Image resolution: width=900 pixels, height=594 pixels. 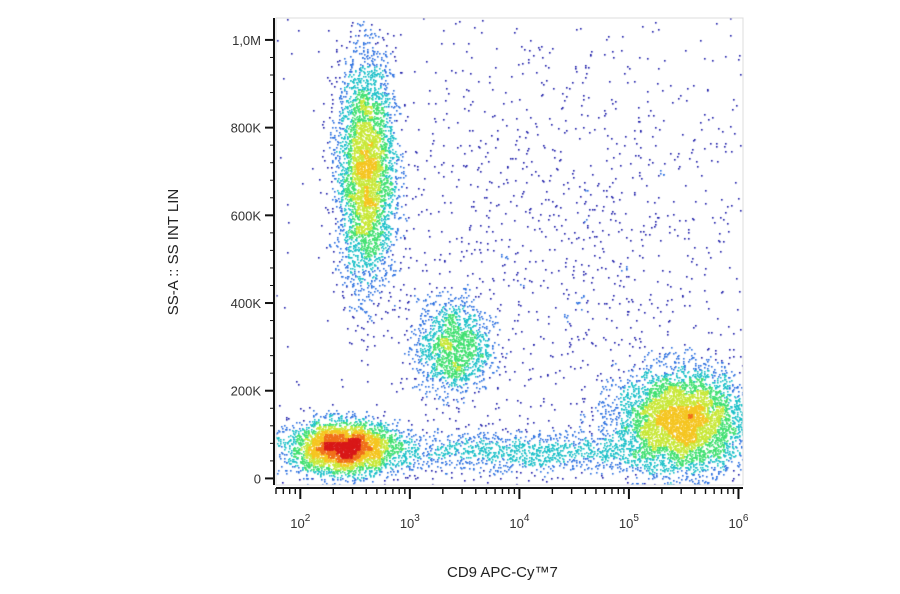 I want to click on y-tick-label: 800K, so click(x=246, y=128).